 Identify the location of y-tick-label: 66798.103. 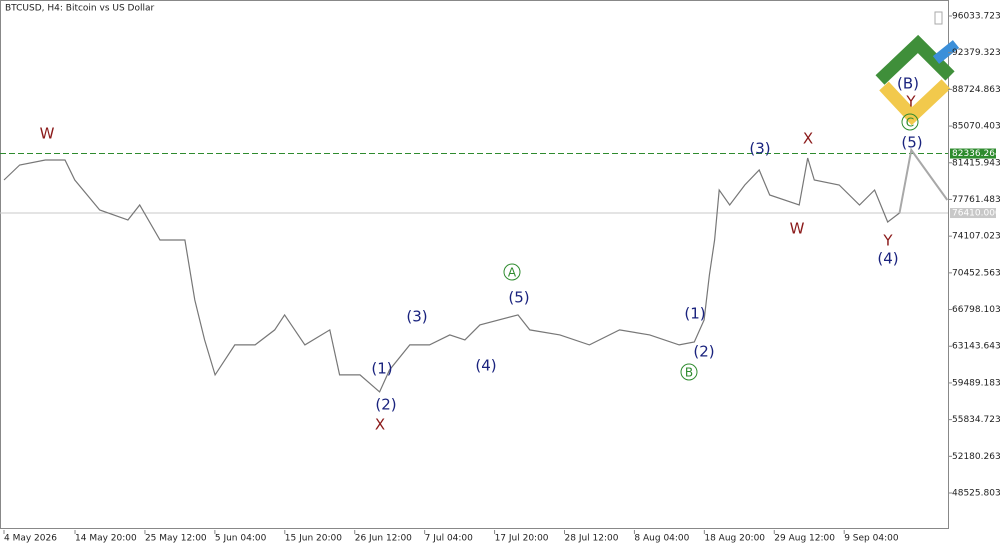
(976, 310).